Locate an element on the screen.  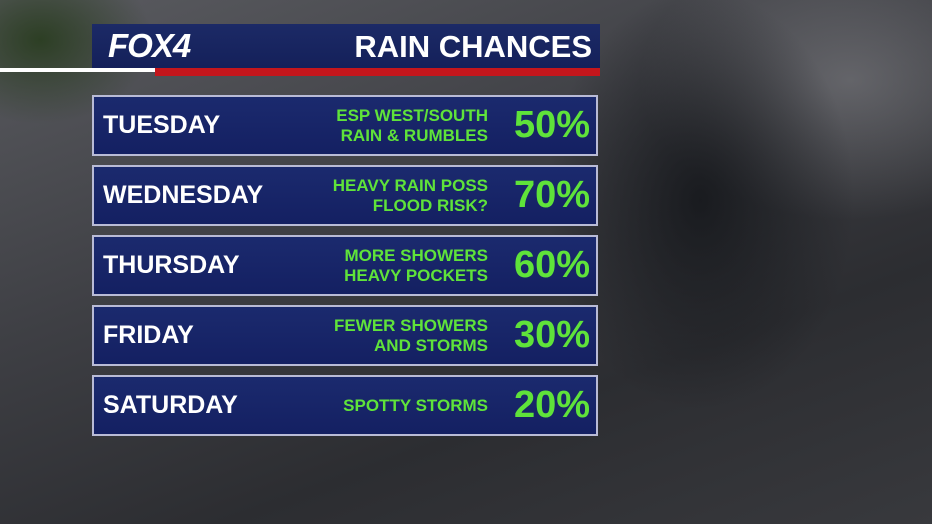
rain-chance: 30% is located at coordinates (551, 335).